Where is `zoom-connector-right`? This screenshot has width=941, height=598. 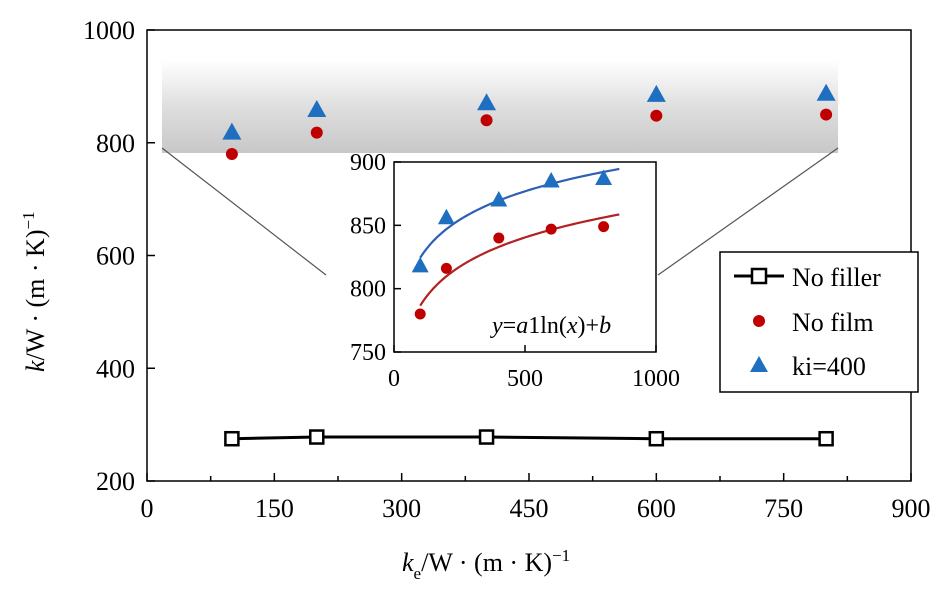
zoom-connector-right is located at coordinates (748, 211).